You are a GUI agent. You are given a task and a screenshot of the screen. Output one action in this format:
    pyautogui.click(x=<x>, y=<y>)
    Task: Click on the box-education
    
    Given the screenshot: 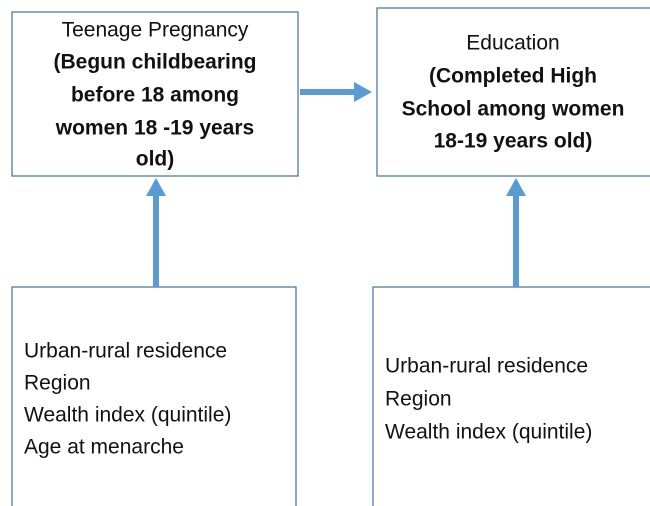 What is the action you would take?
    pyautogui.click(x=513, y=92)
    